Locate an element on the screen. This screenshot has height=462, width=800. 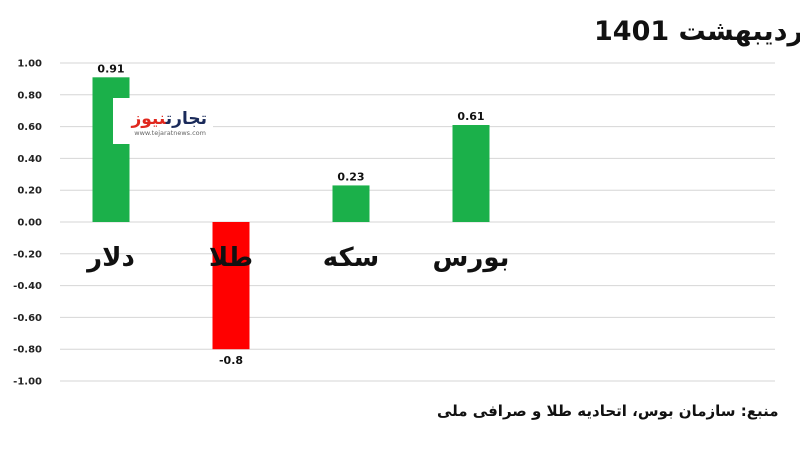
y-tick-label: -0.80 is located at coordinates (27, 350).